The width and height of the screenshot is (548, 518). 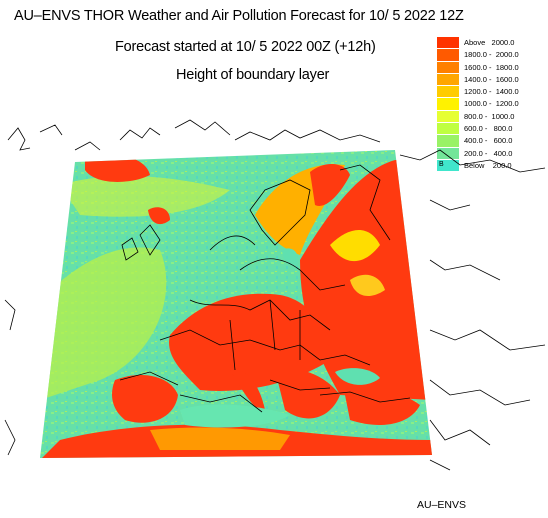 I want to click on legend-label: 1400.0 - 1600.0, so click(x=491, y=79).